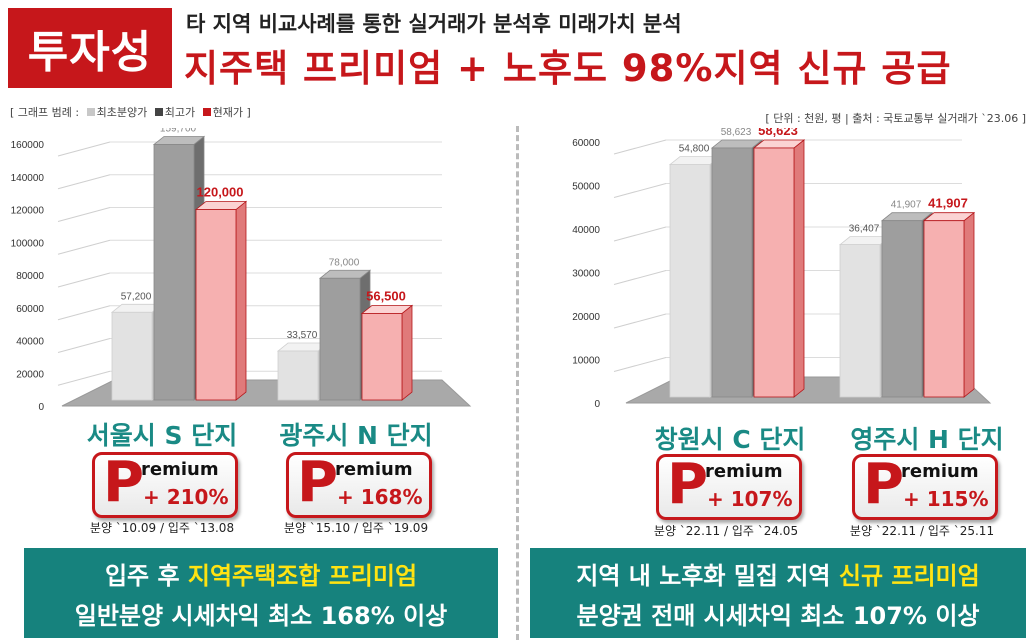 The height and width of the screenshot is (644, 1036). What do you see at coordinates (227, 112) in the screenshot?
I see `legend-label-current: 현재가` at bounding box center [227, 112].